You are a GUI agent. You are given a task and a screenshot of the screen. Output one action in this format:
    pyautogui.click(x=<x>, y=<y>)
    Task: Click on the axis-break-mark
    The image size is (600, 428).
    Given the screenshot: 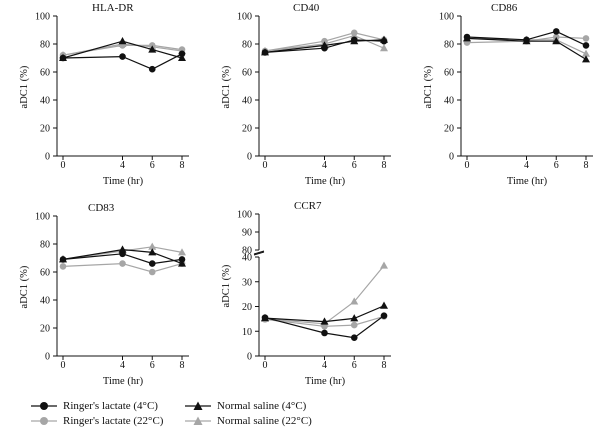 What is the action you would take?
    pyautogui.click(x=259, y=253)
    